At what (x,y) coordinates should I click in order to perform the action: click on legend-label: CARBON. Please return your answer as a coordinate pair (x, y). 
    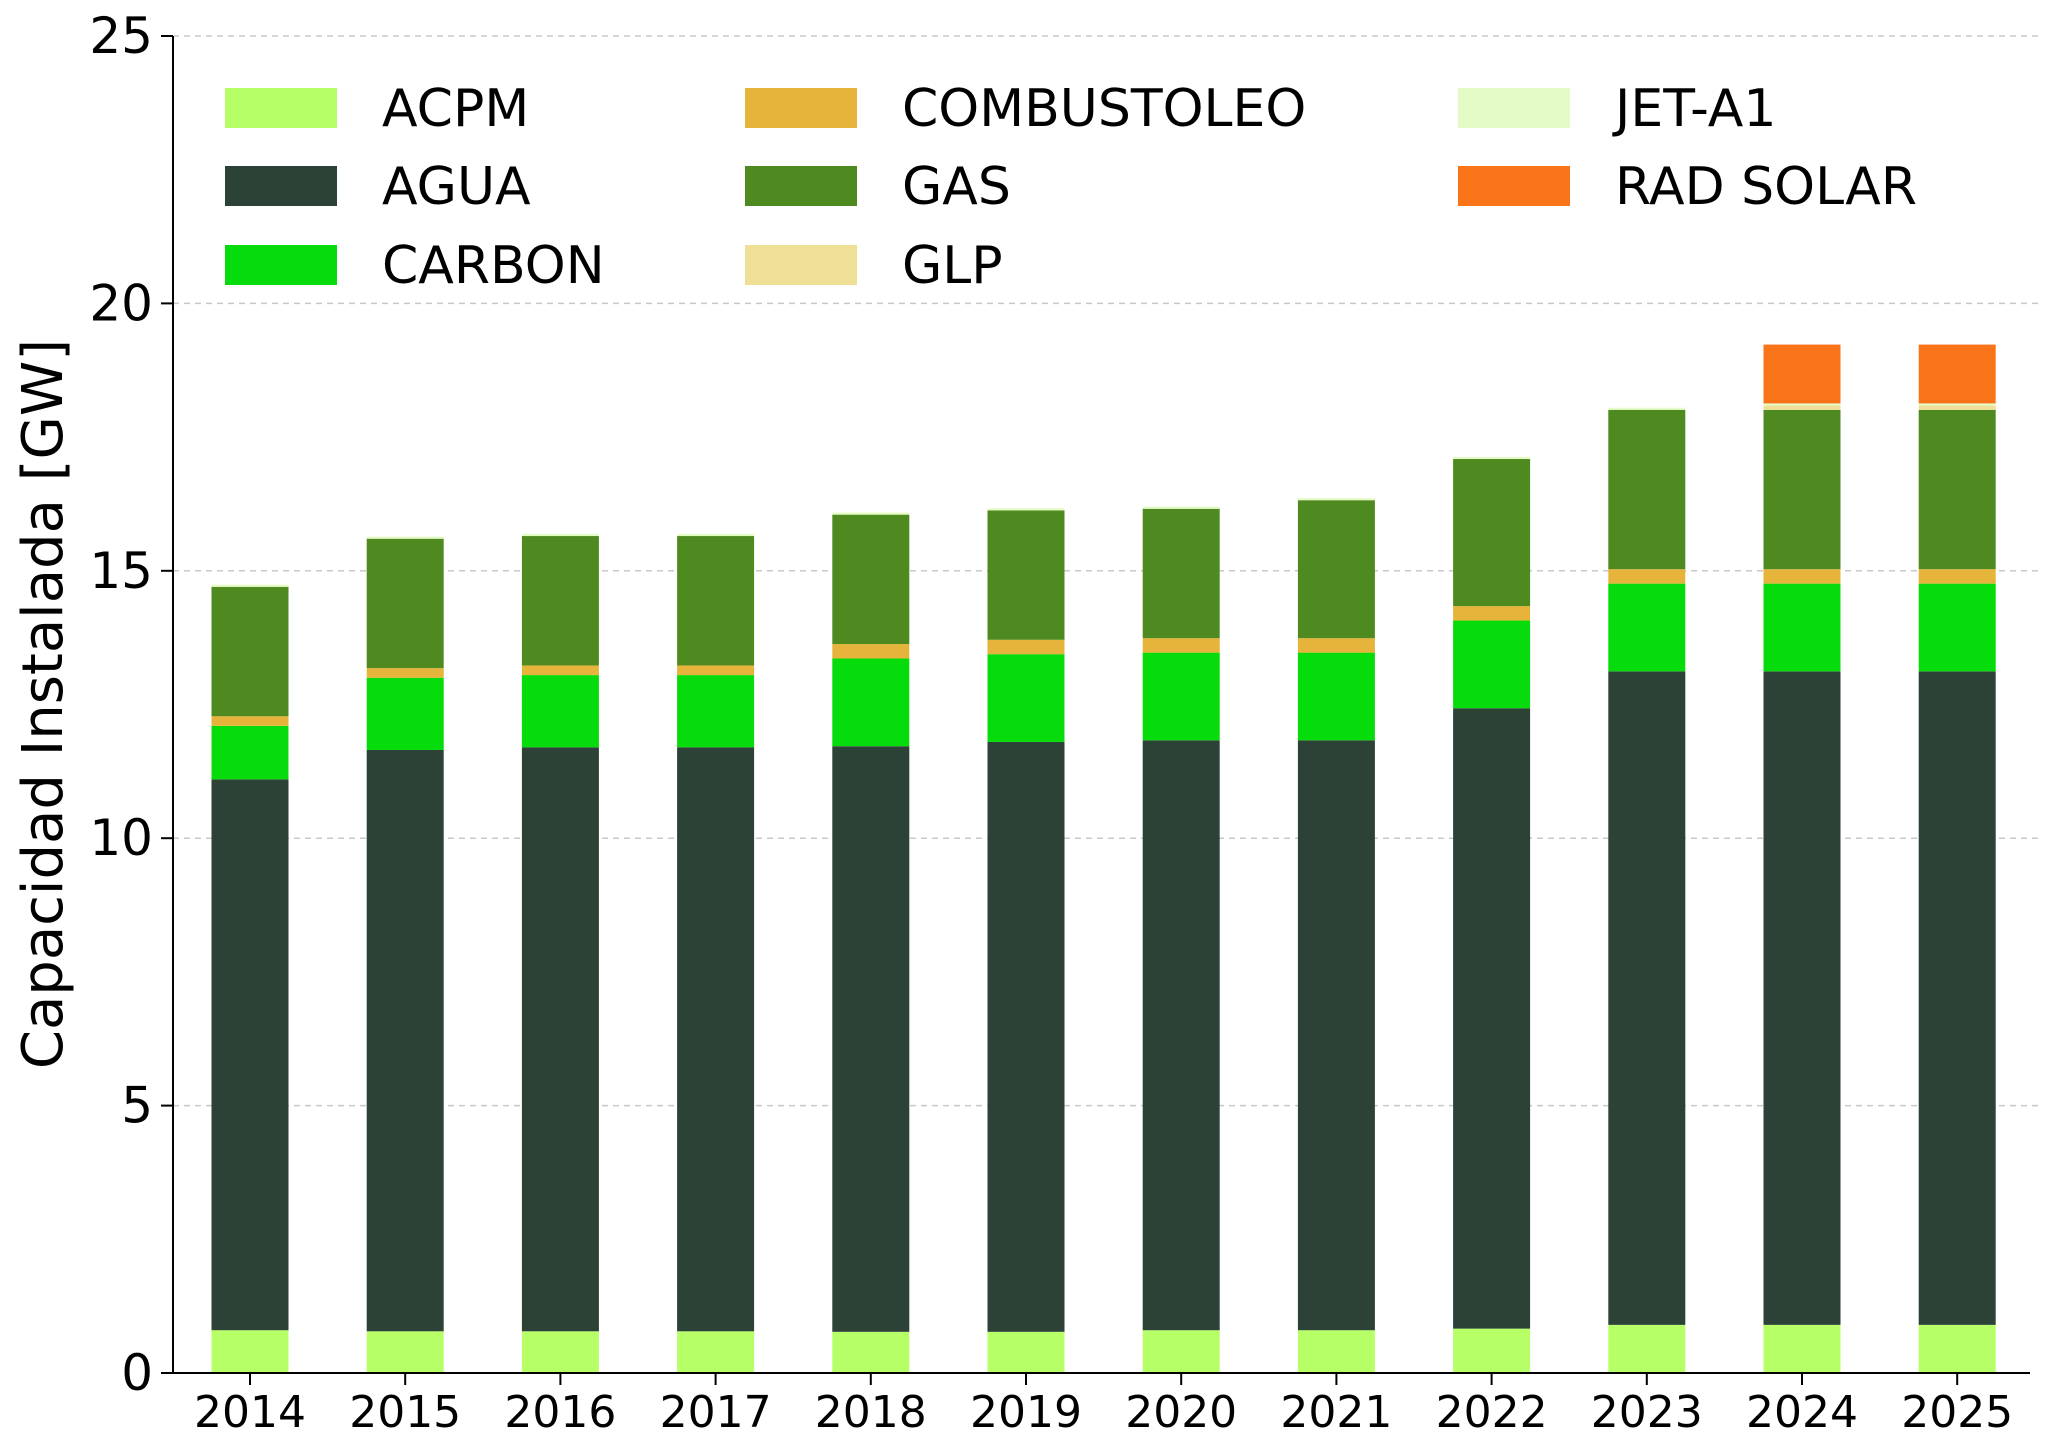
    Looking at the image, I should click on (493, 266).